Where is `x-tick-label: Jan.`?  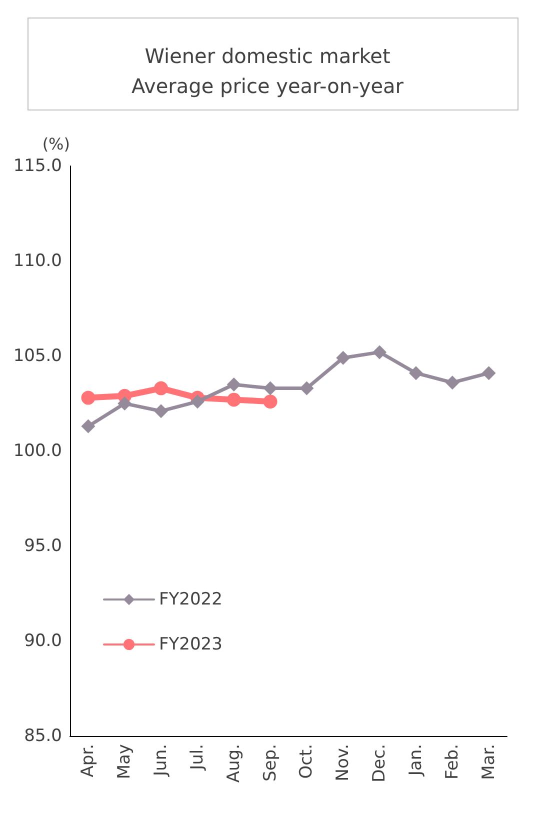 x-tick-label: Jan. is located at coordinates (416, 760).